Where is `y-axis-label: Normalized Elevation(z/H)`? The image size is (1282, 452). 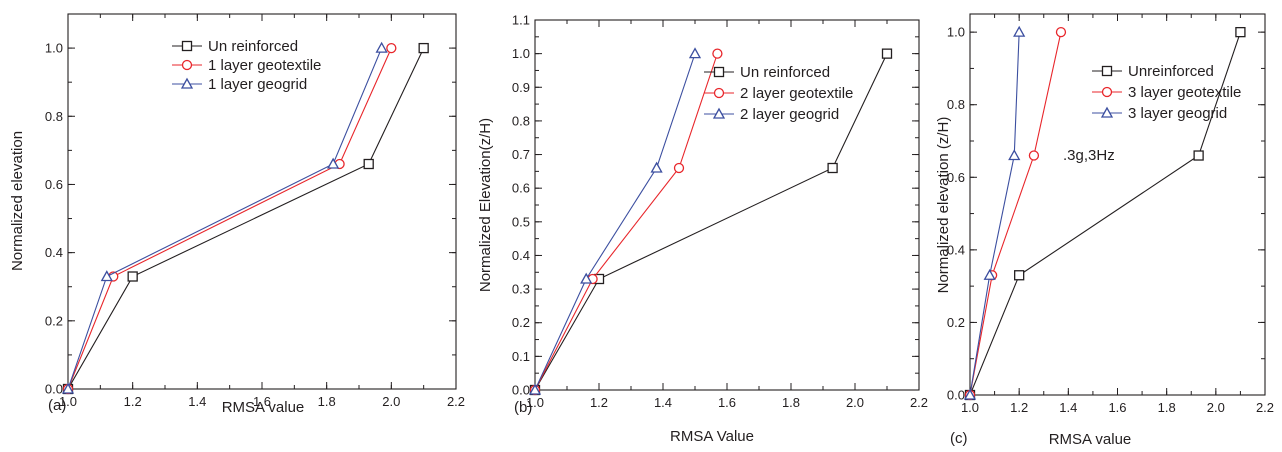 y-axis-label: Normalized Elevation(z/H) is located at coordinates (485, 205).